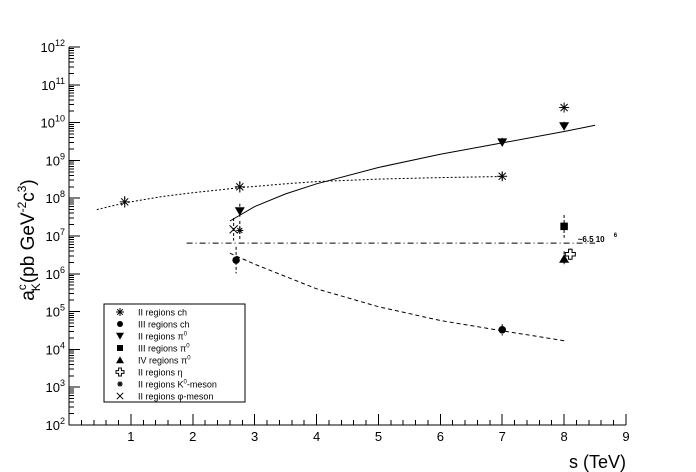  Describe the element at coordinates (299, 193) in the screenshot. I see `fit-curve-dotted` at that location.